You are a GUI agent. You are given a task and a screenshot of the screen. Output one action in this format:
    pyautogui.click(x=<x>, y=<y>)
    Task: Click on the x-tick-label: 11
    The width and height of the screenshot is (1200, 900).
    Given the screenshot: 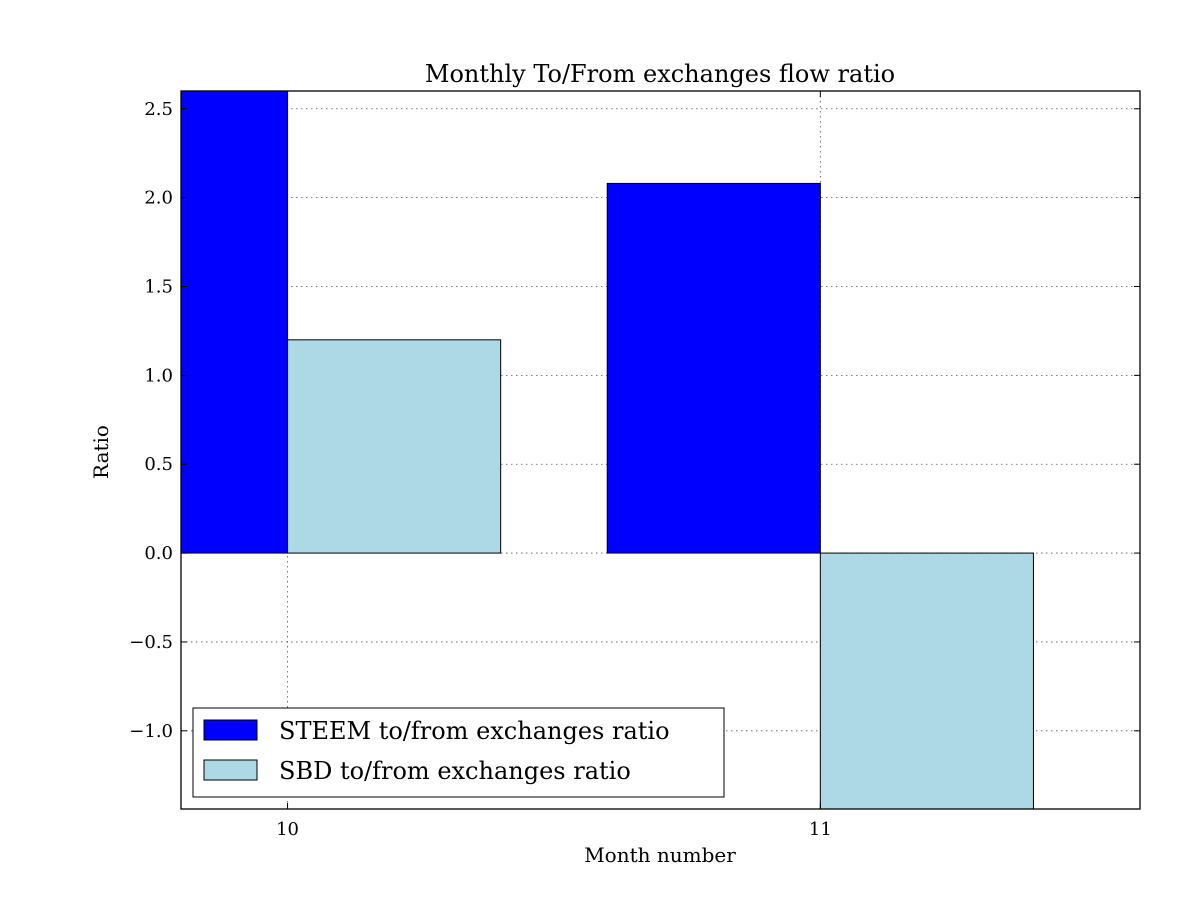 What is the action you would take?
    pyautogui.click(x=820, y=829)
    